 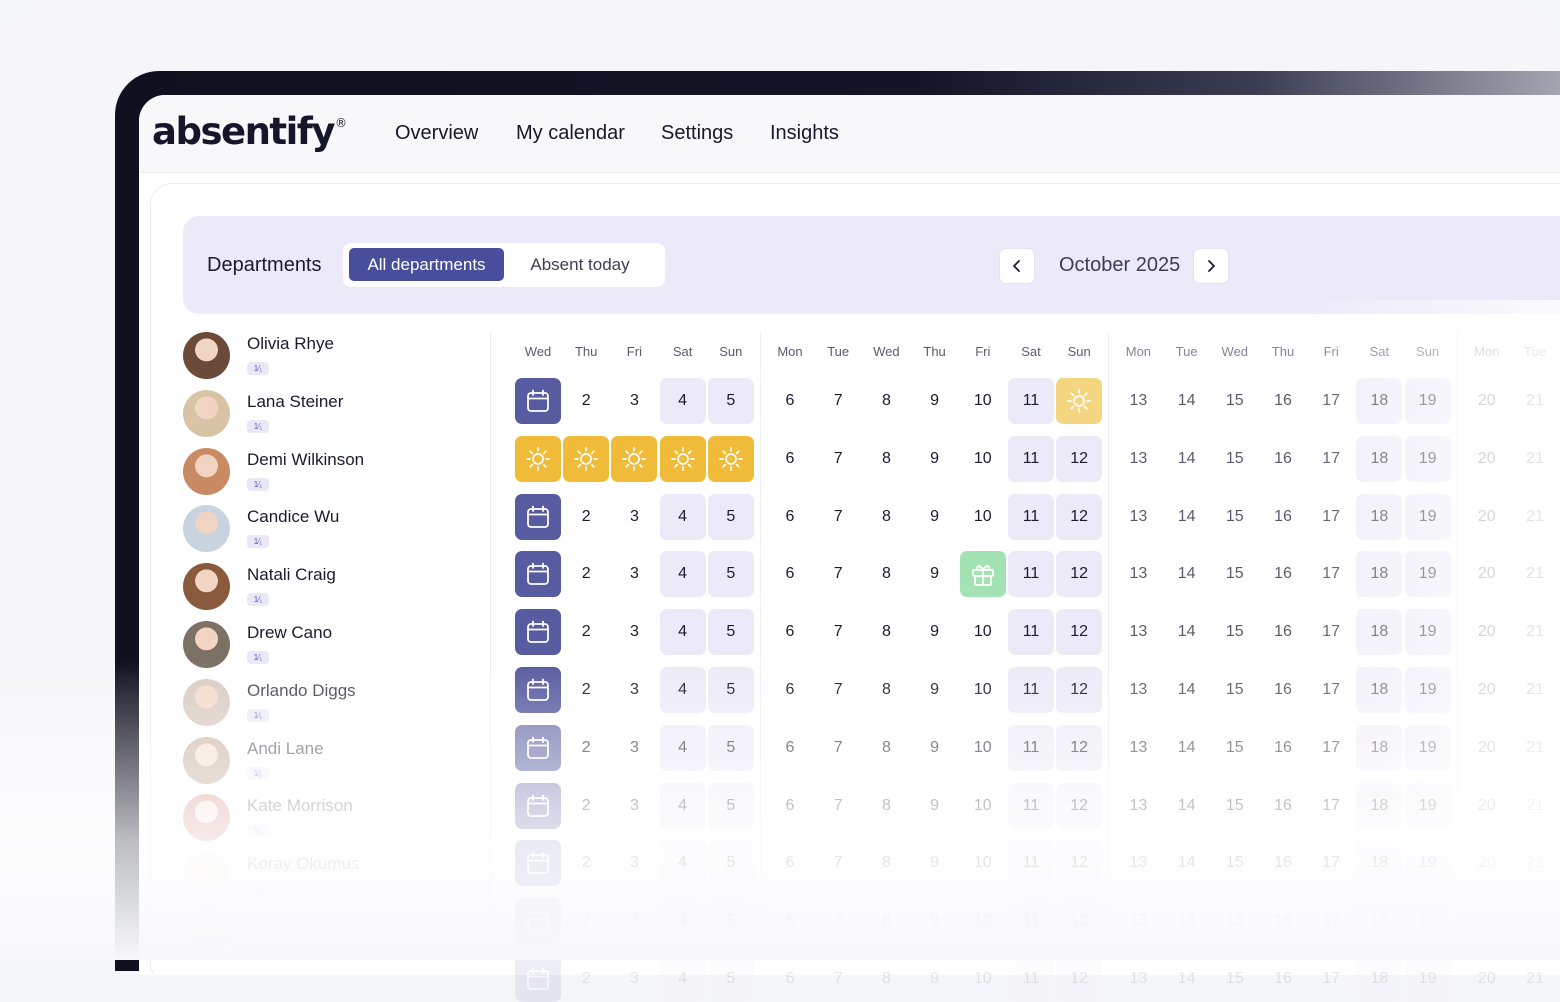 What do you see at coordinates (291, 575) in the screenshot?
I see `person-name: Natali Craig` at bounding box center [291, 575].